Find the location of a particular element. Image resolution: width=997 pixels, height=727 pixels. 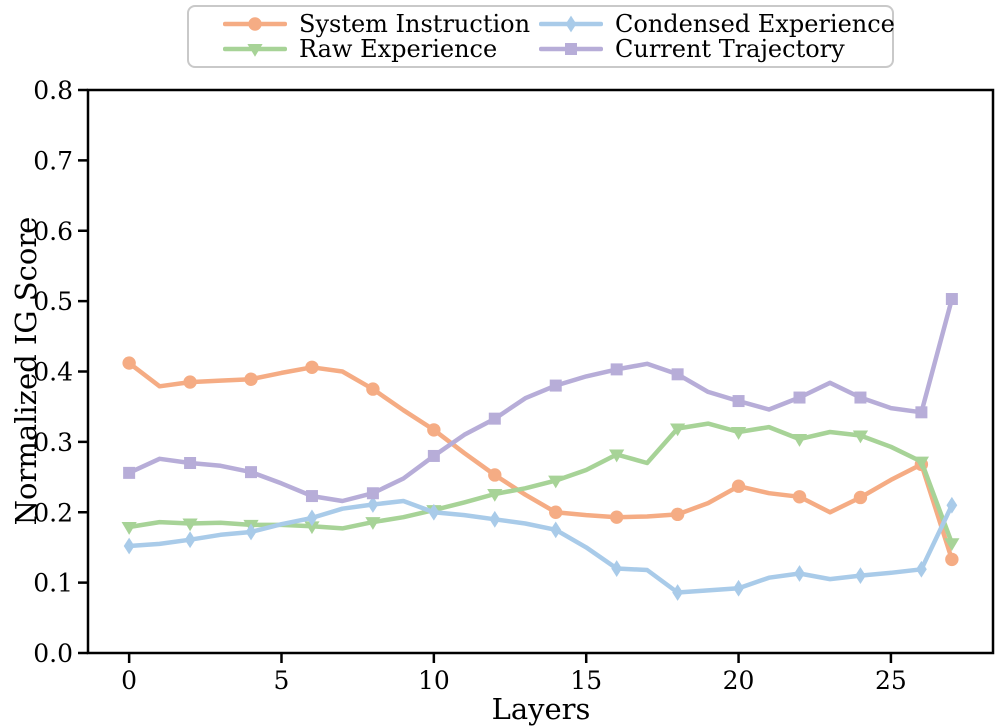

series-line-raw-experience is located at coordinates (540, 483).